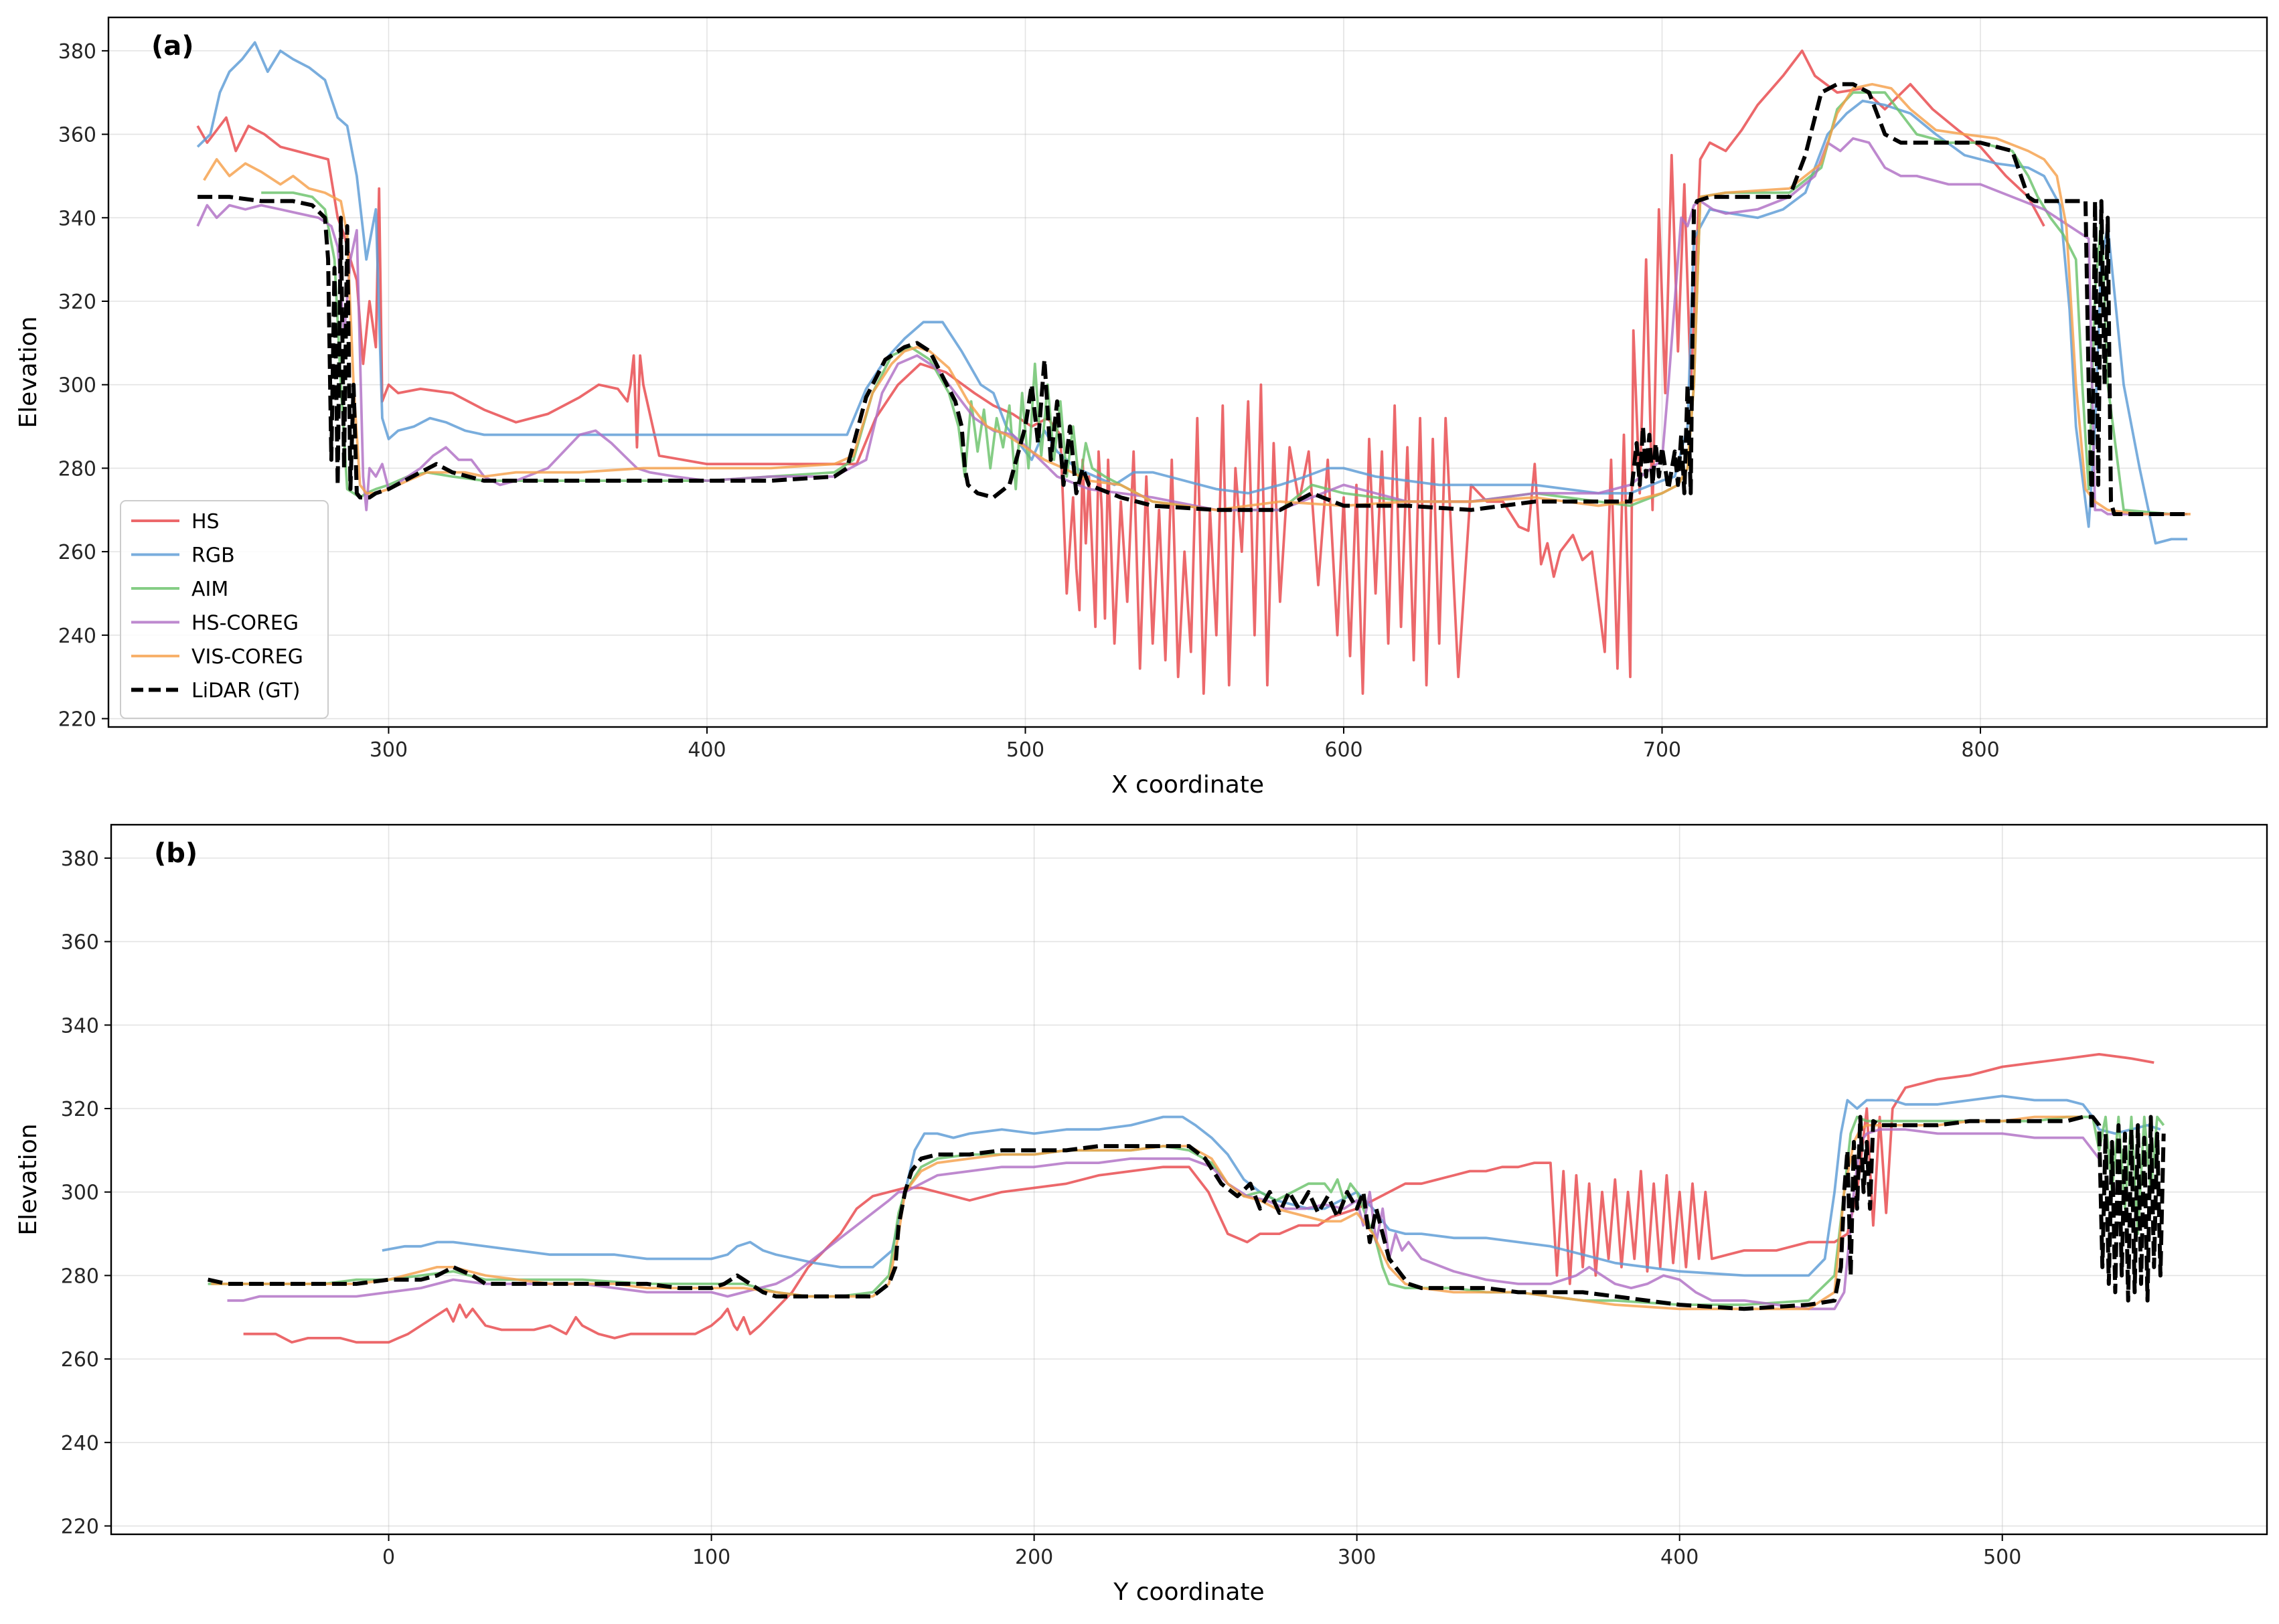 This screenshot has width=2279, height=1624. What do you see at coordinates (1034, 1558) in the screenshot?
I see `x-tick-label: 200` at bounding box center [1034, 1558].